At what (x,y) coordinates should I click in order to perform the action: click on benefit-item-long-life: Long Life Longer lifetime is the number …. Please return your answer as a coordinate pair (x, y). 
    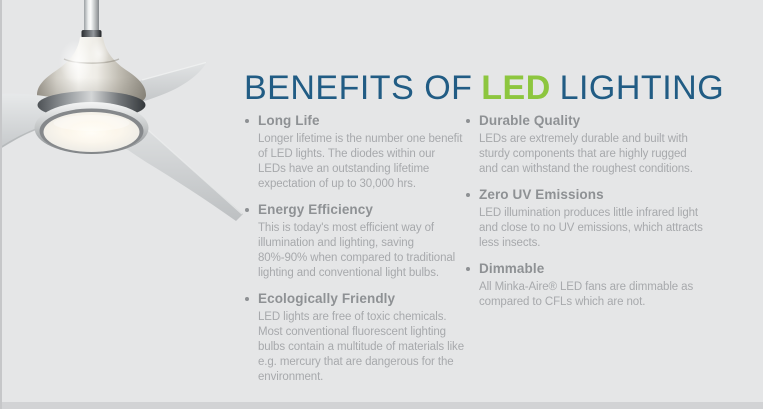
    Looking at the image, I should click on (354, 152).